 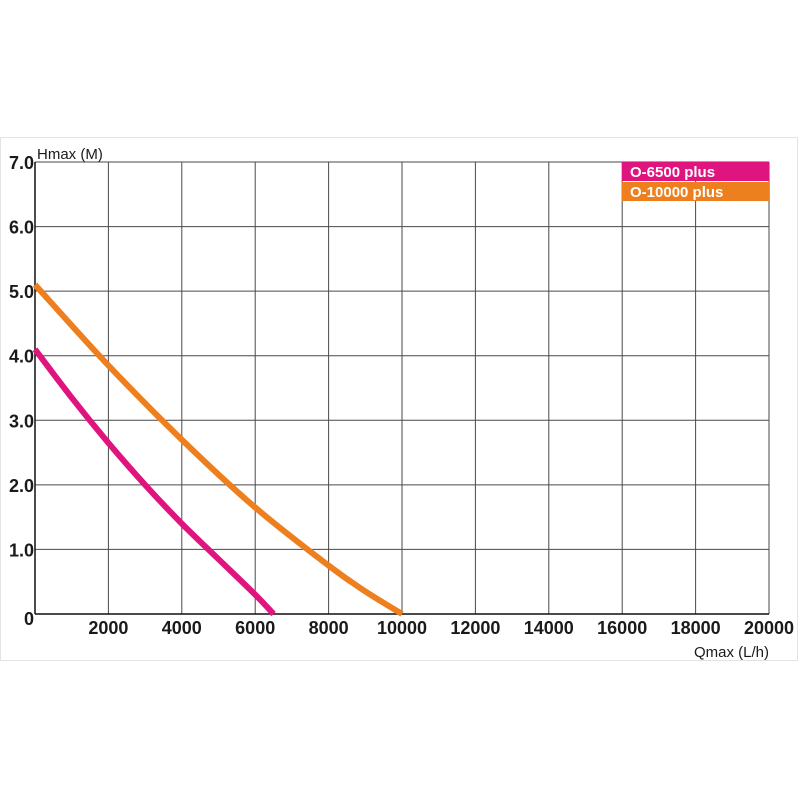 I want to click on y-tick-label: 4.0, so click(x=21, y=357).